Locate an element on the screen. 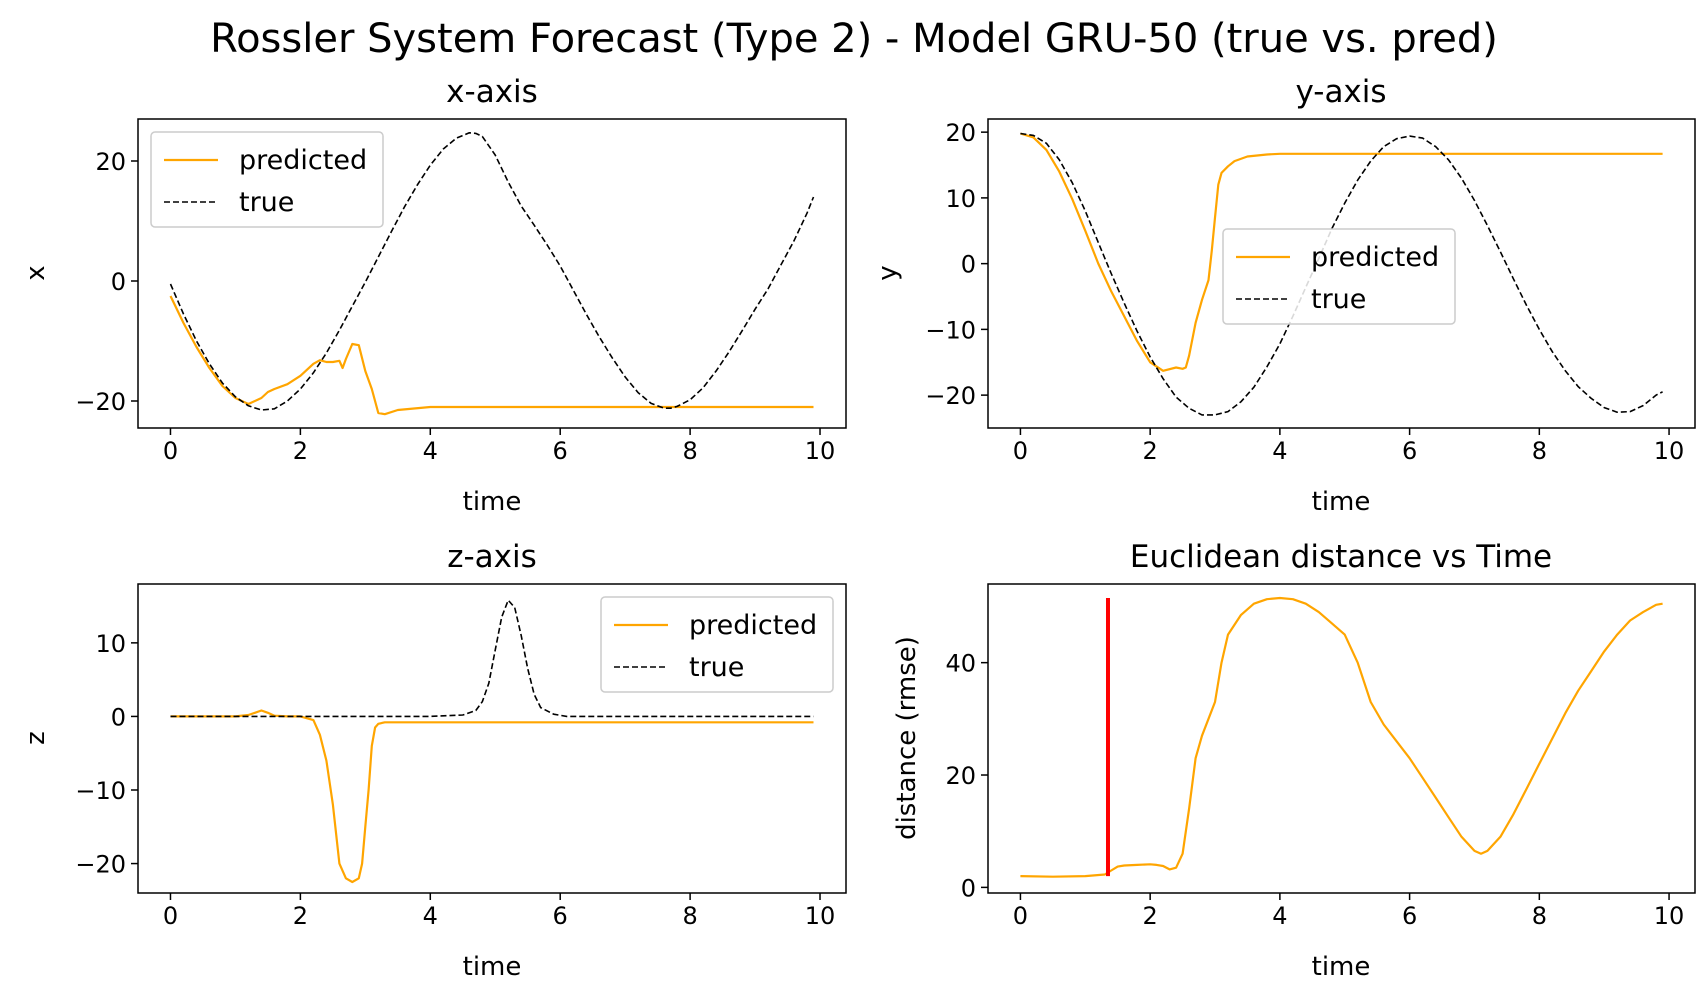  subplot-title: x-axis is located at coordinates (492, 92).